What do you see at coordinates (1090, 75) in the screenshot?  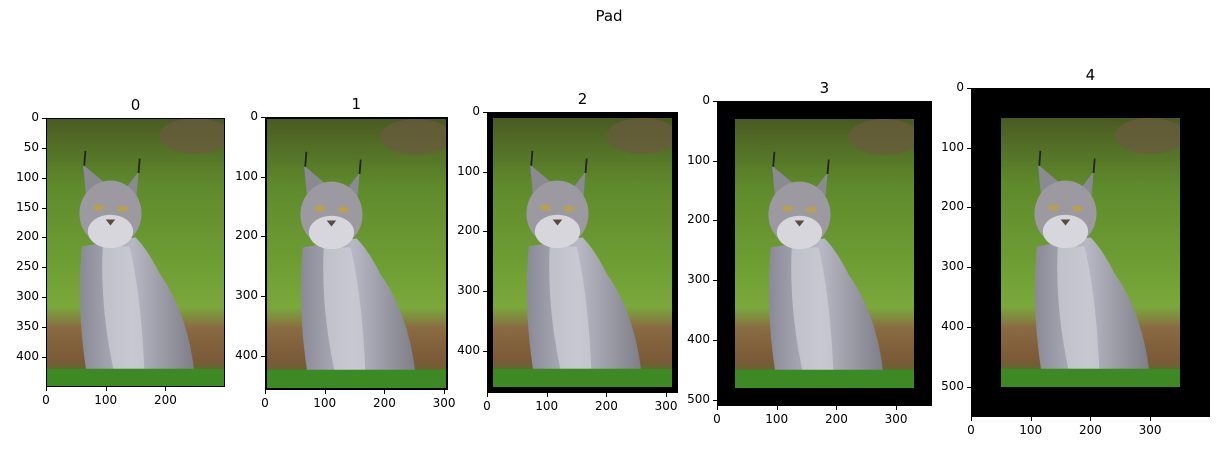 I see `panel-title: 4` at bounding box center [1090, 75].